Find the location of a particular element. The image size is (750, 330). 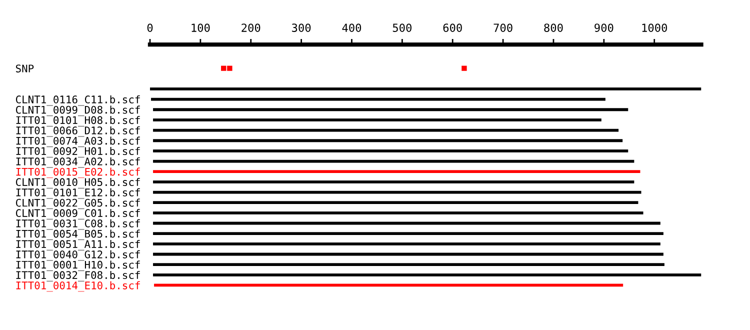

x-tick-label: 200 is located at coordinates (251, 28).